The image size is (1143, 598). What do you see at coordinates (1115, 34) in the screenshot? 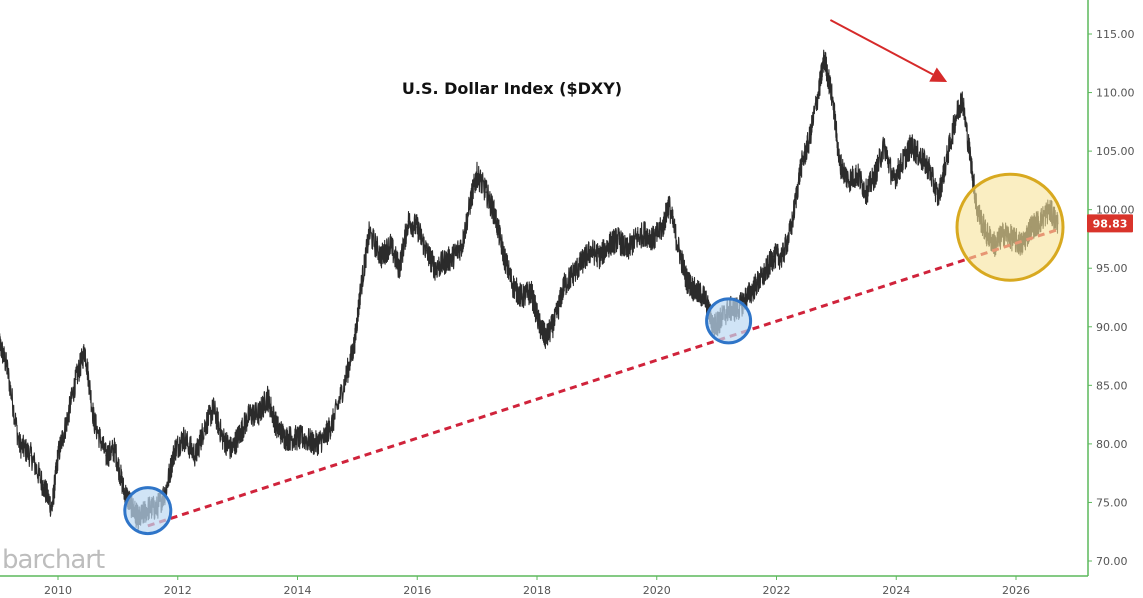
I see `y-tick-label: 115.00` at bounding box center [1115, 34].